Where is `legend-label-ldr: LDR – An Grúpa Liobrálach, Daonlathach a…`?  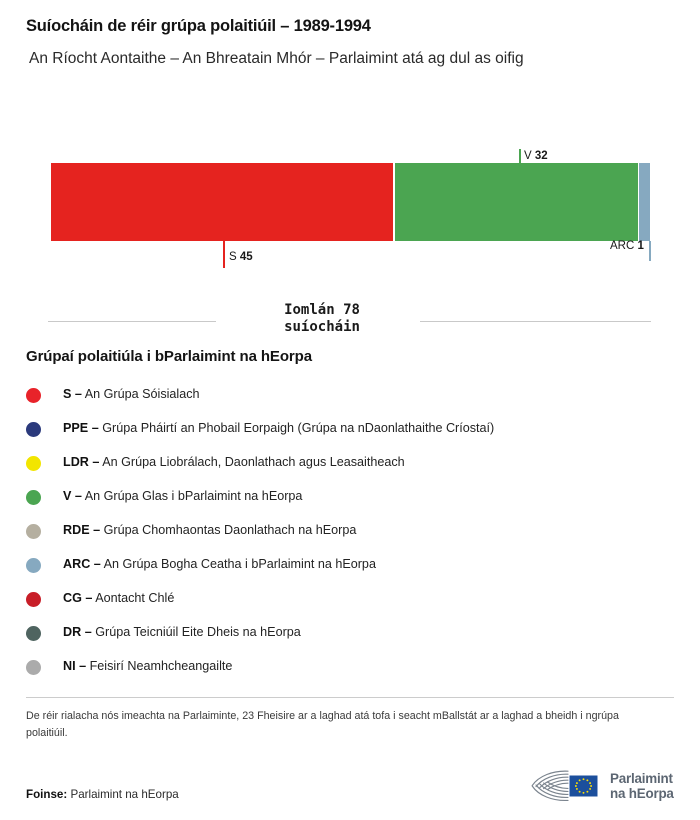
legend-label-ldr: LDR – An Grúpa Liobrálach, Daonlathach a… is located at coordinates (234, 462).